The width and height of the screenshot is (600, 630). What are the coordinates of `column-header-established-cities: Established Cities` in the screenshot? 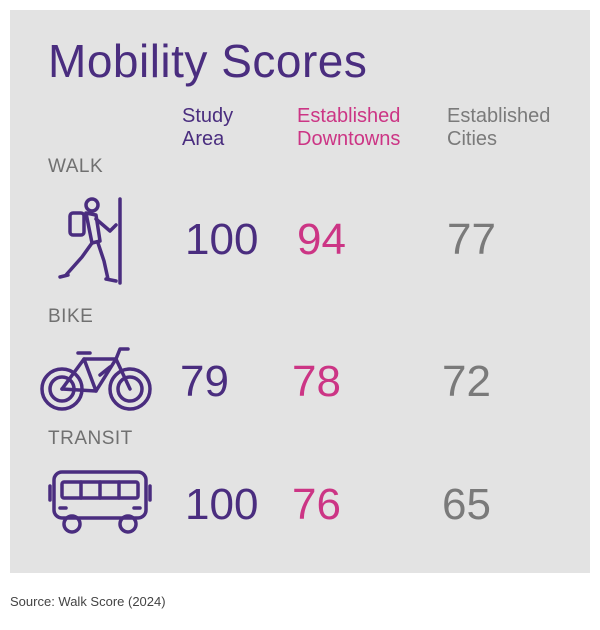 It's located at (499, 127).